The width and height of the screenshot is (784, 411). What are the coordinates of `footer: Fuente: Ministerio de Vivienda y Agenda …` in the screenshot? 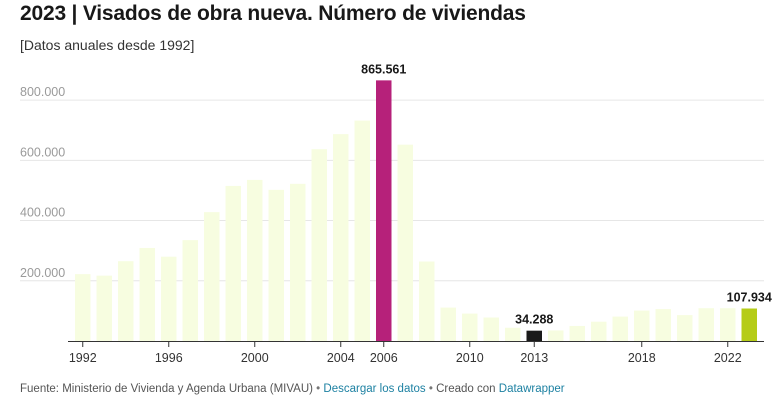 It's located at (292, 389).